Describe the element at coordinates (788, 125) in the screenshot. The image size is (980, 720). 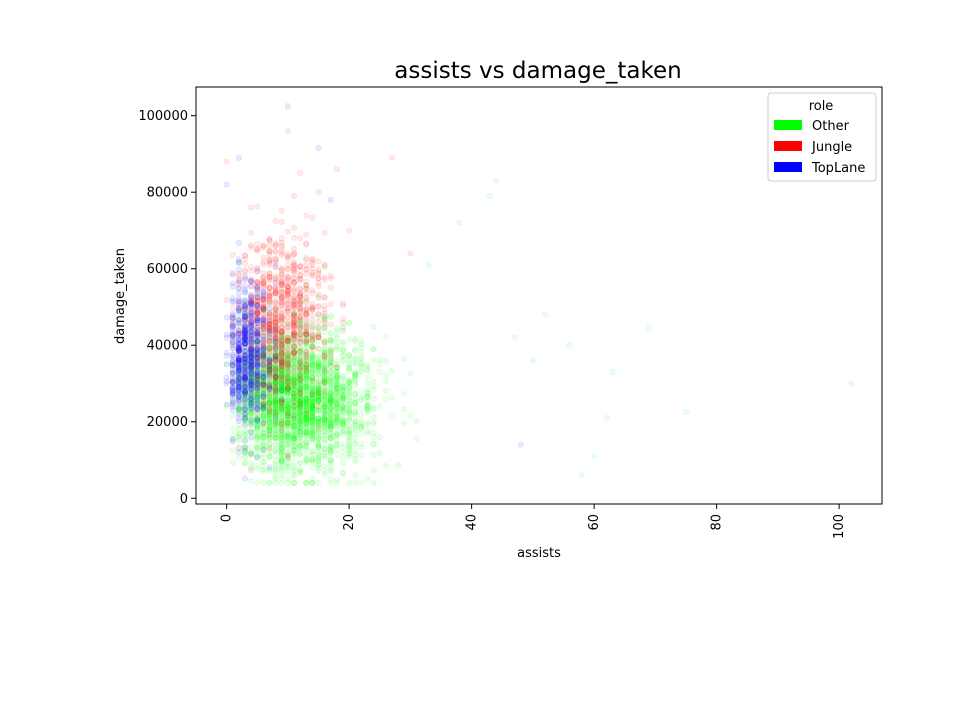
I see `legend-swatch-other` at that location.